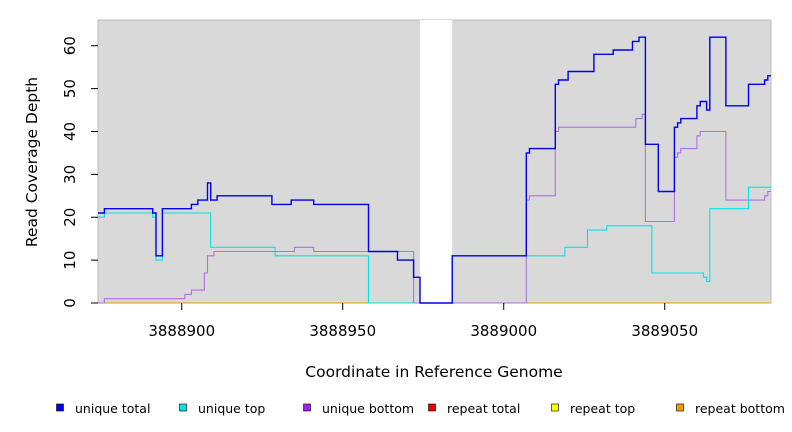 The height and width of the screenshot is (432, 792). I want to click on y-tick-label: 0, so click(70, 303).